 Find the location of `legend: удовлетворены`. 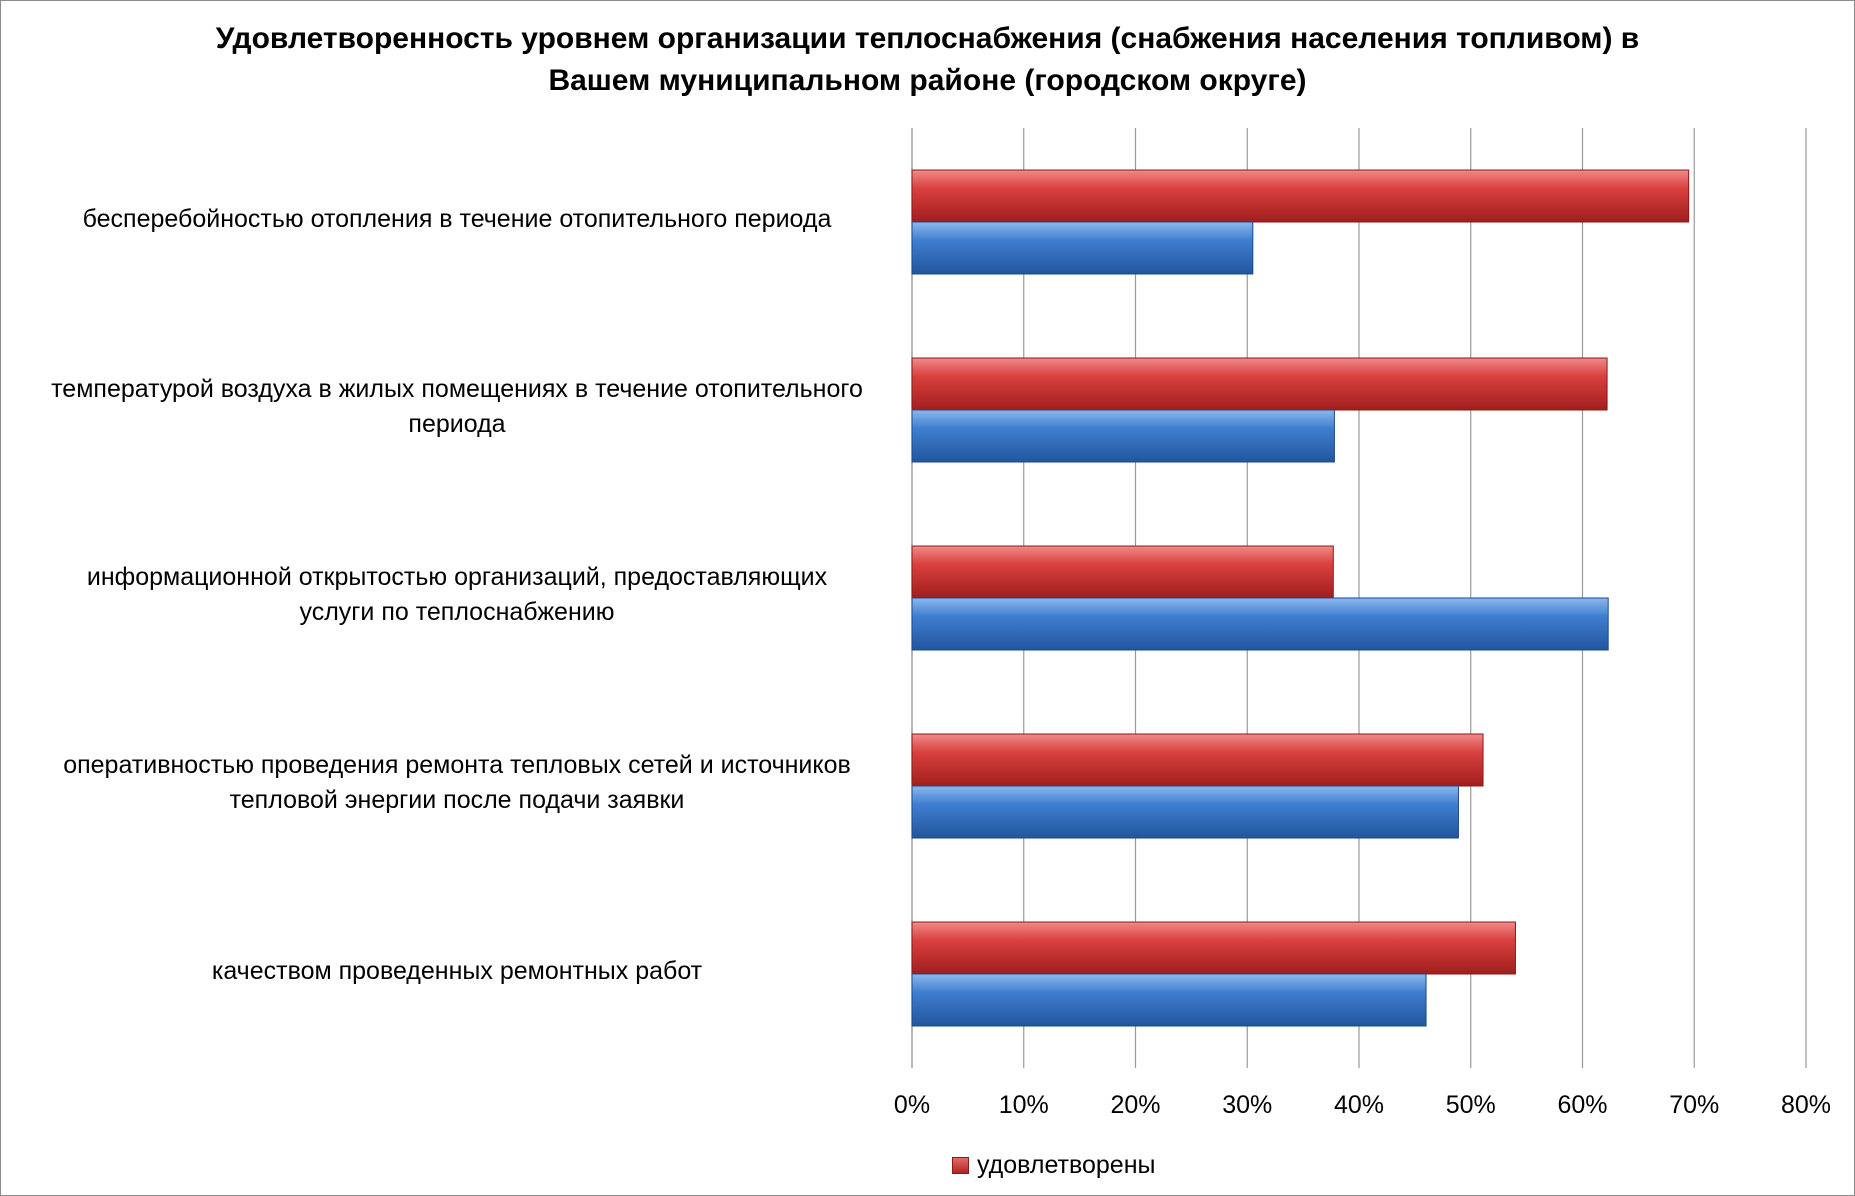

legend: удовлетворены is located at coordinates (1053, 1165).